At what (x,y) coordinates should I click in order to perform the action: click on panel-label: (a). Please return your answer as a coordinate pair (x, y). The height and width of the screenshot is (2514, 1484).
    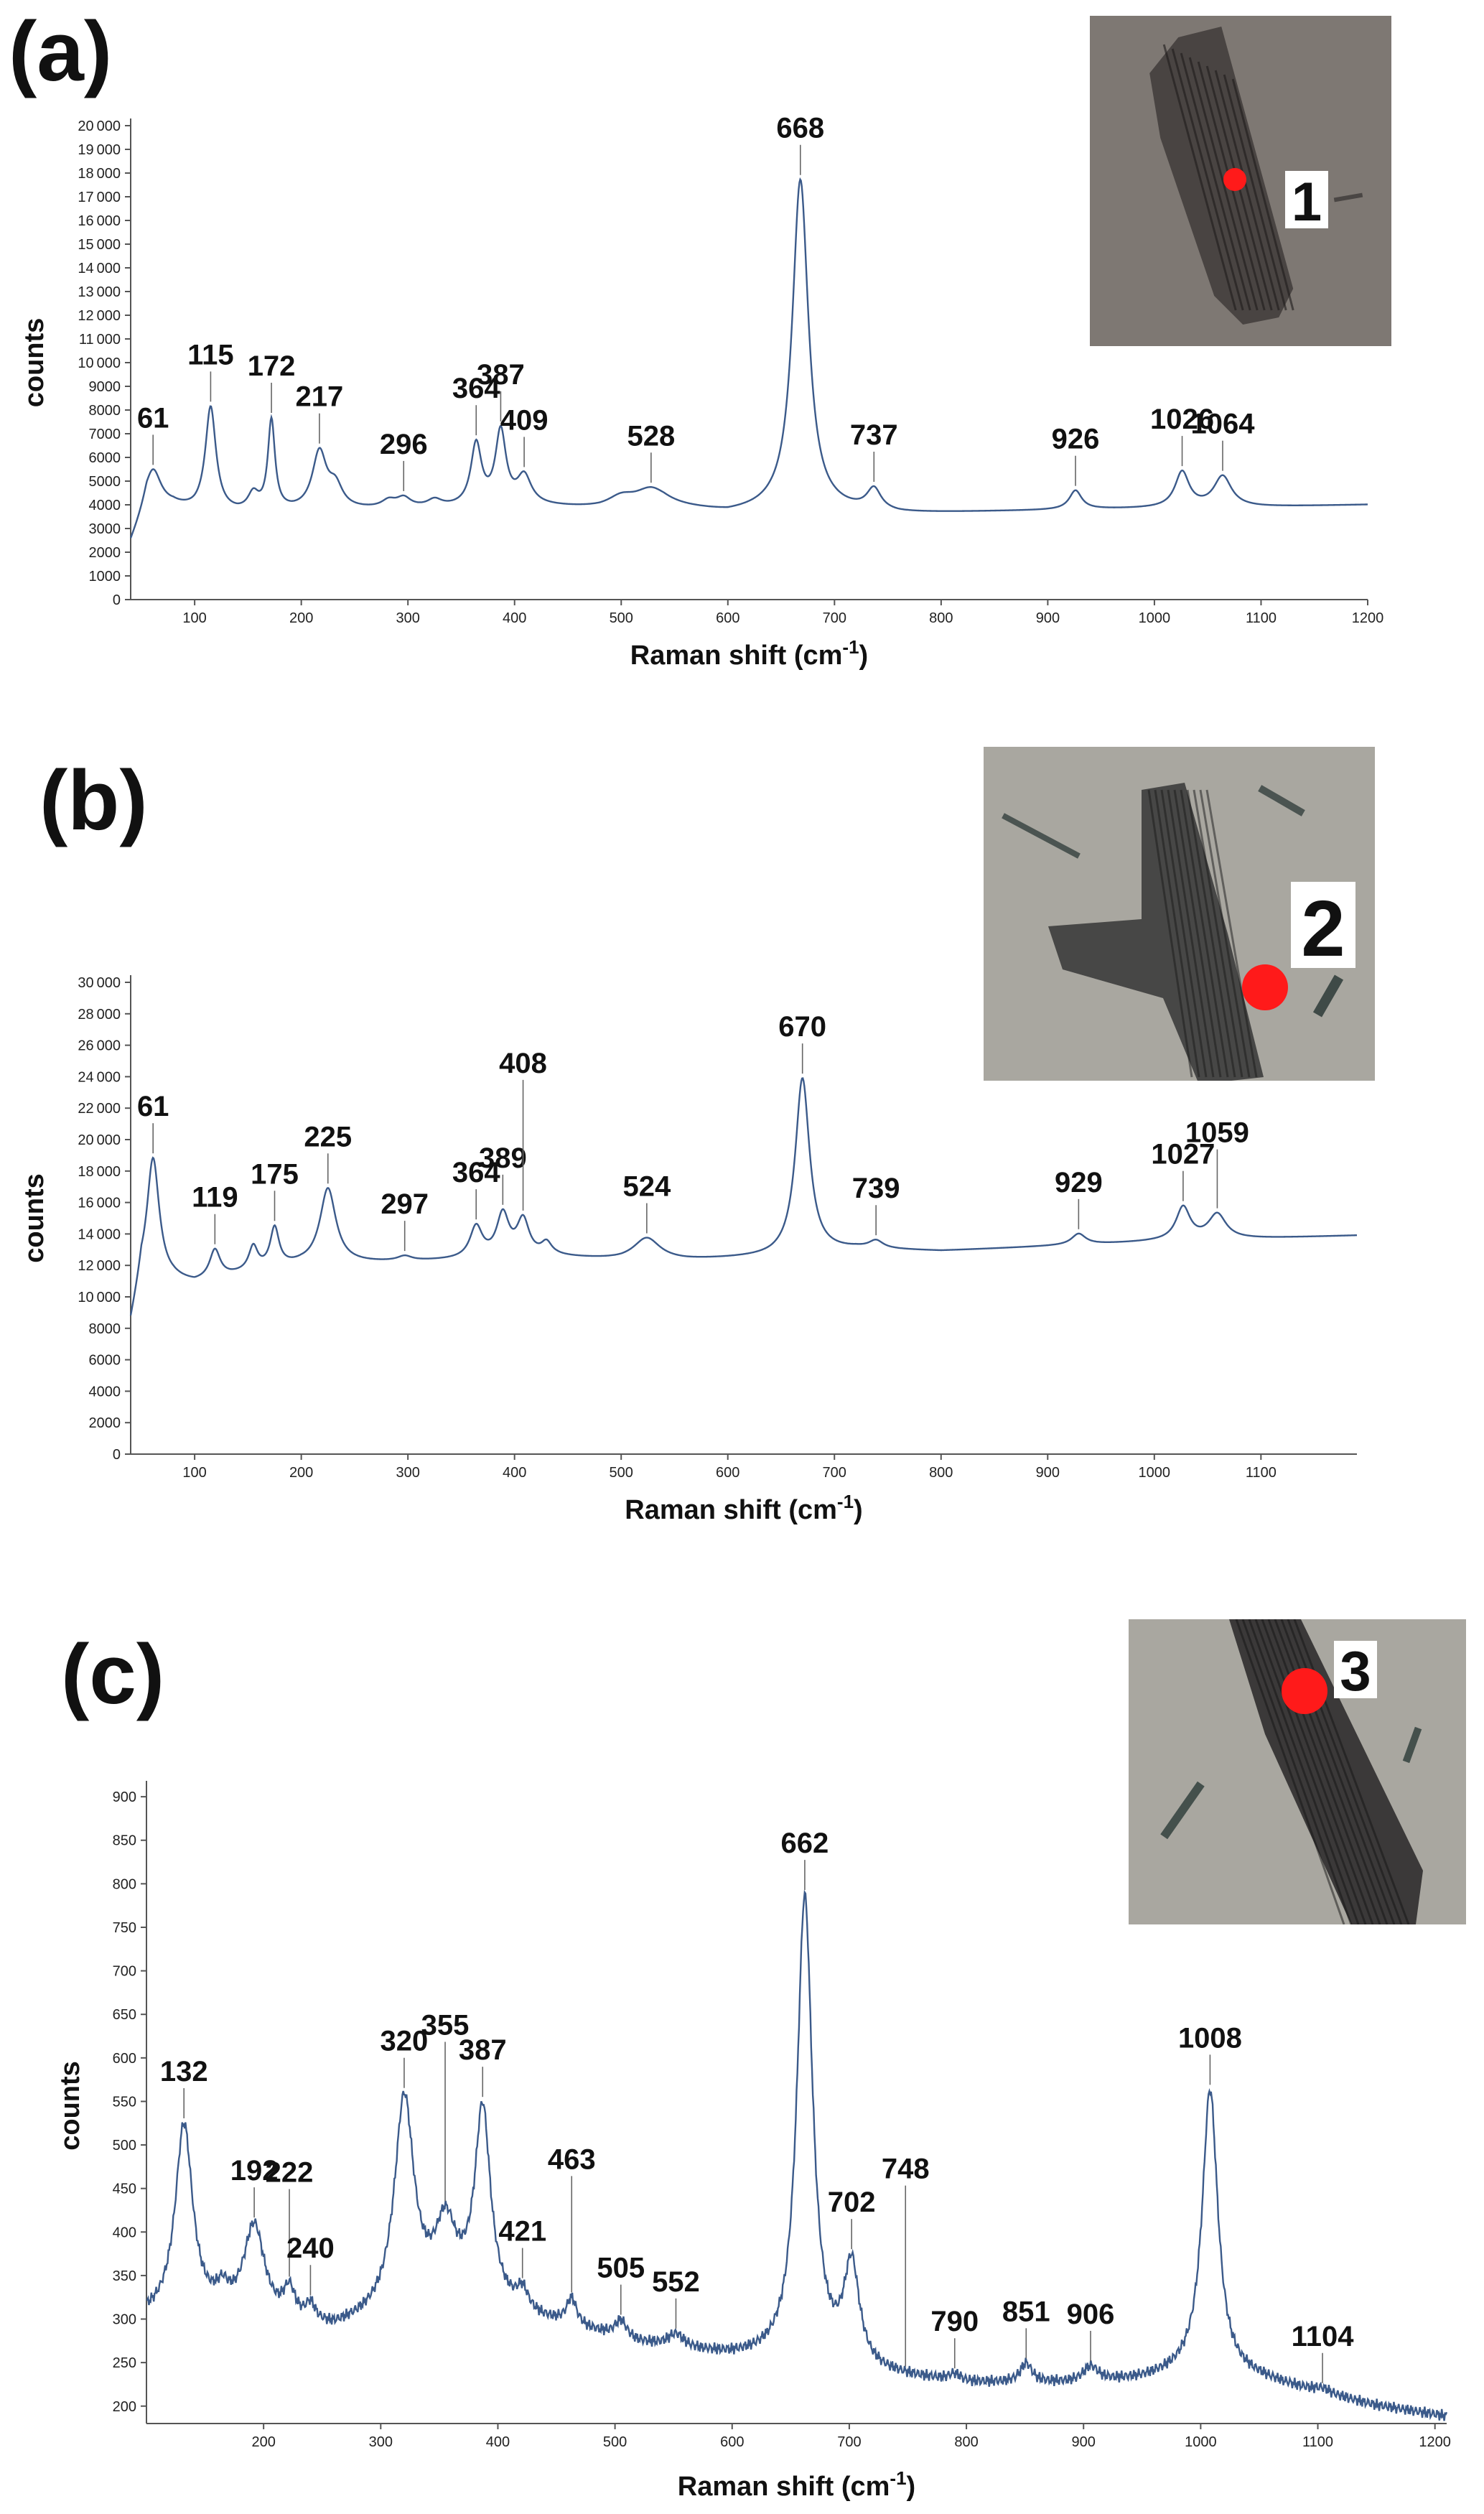
    Looking at the image, I should click on (60, 52).